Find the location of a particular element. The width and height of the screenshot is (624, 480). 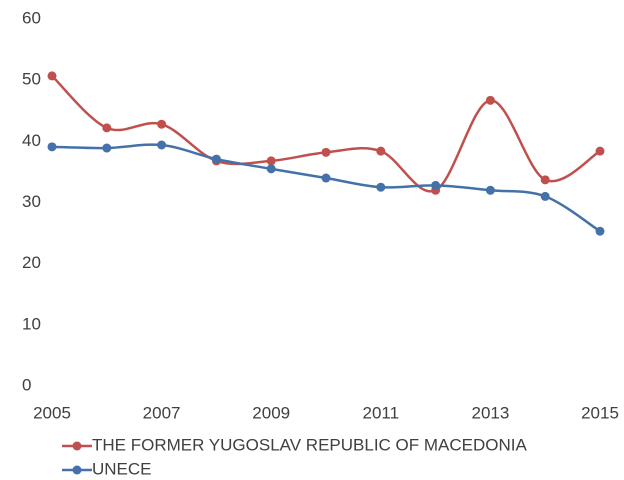

x-tick-label: 2013 is located at coordinates (490, 412).